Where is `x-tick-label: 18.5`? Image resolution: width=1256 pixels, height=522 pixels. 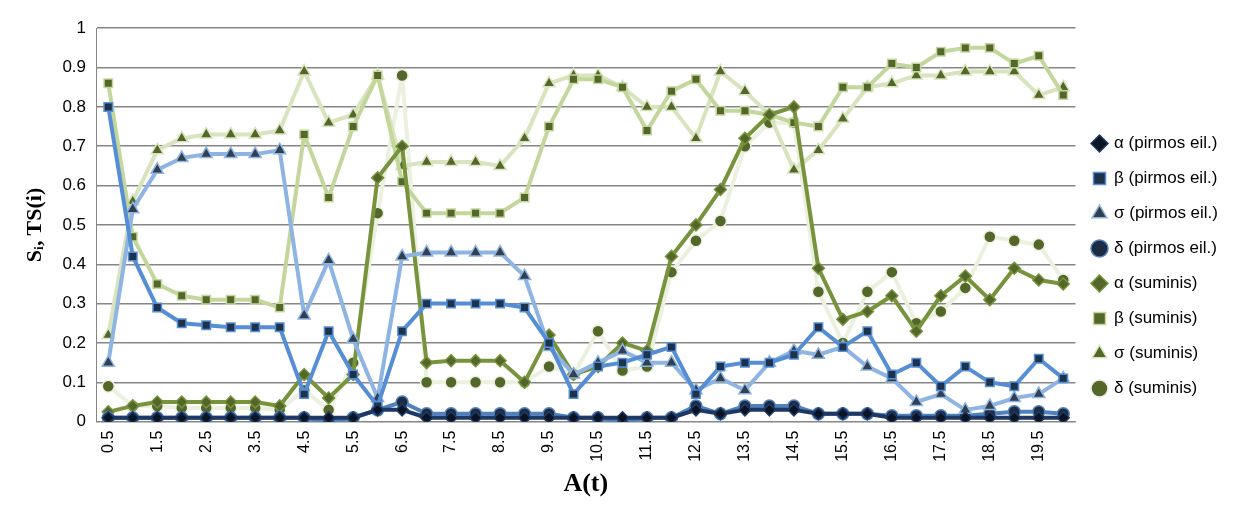
x-tick-label: 18.5 is located at coordinates (989, 446).